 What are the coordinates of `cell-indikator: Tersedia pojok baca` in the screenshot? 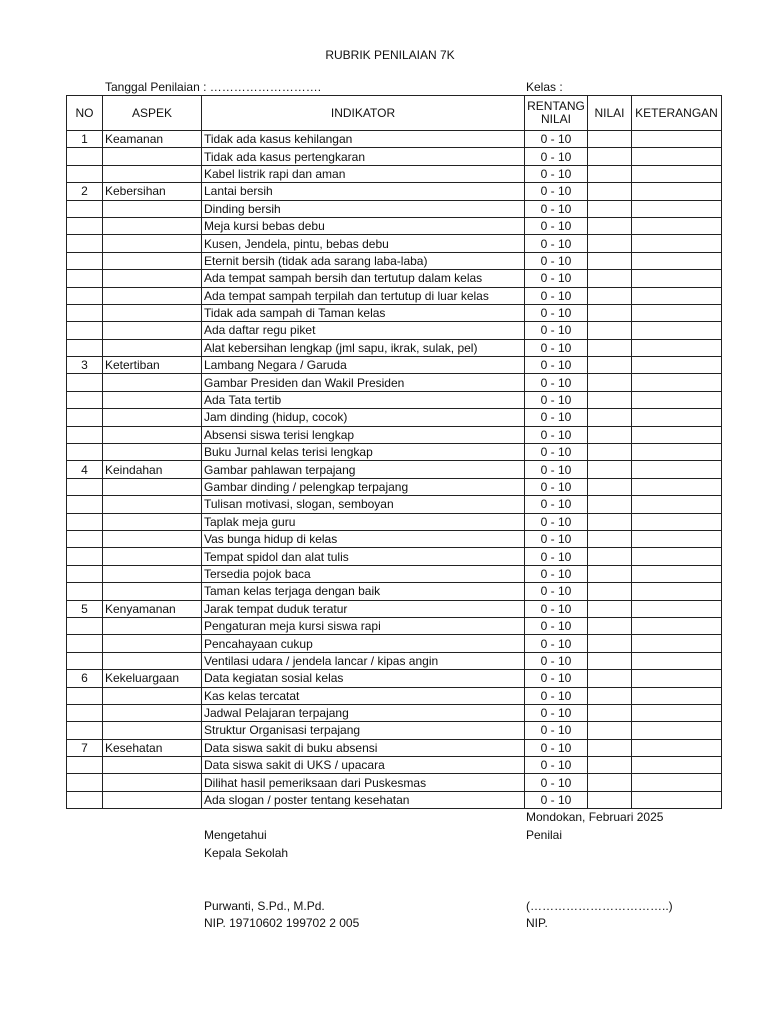 It's located at (363, 574).